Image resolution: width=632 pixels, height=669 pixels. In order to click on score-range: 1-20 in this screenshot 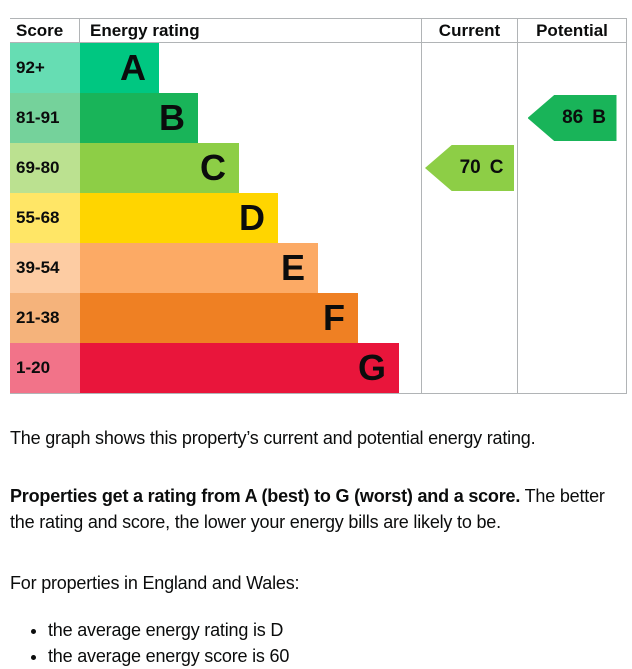, I will do `click(45, 368)`.